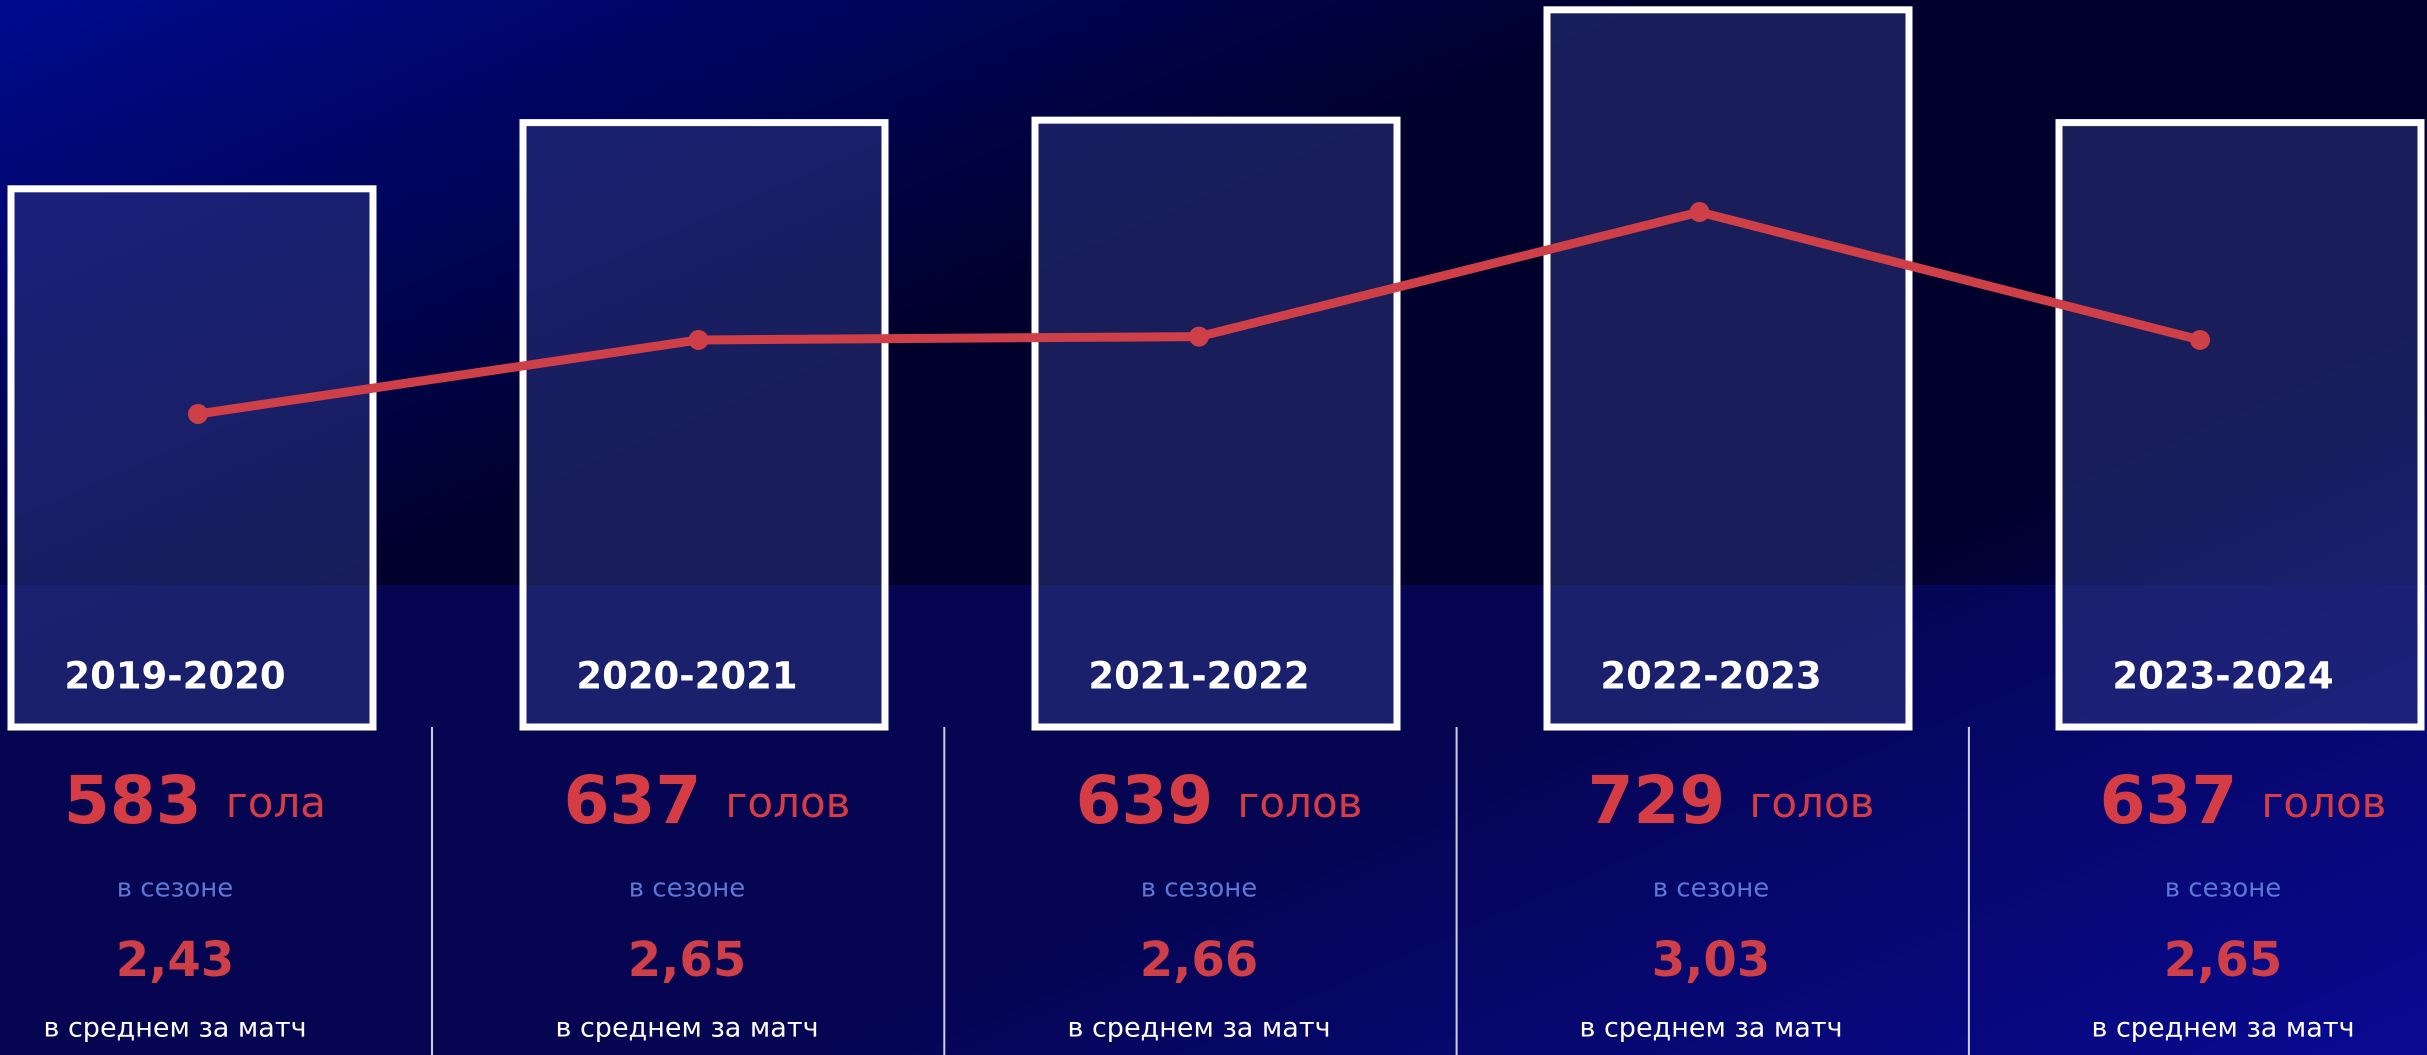 Image resolution: width=2427 pixels, height=1055 pixels. What do you see at coordinates (1219, 800) in the screenshot?
I see `goals-label: 639 голов` at bounding box center [1219, 800].